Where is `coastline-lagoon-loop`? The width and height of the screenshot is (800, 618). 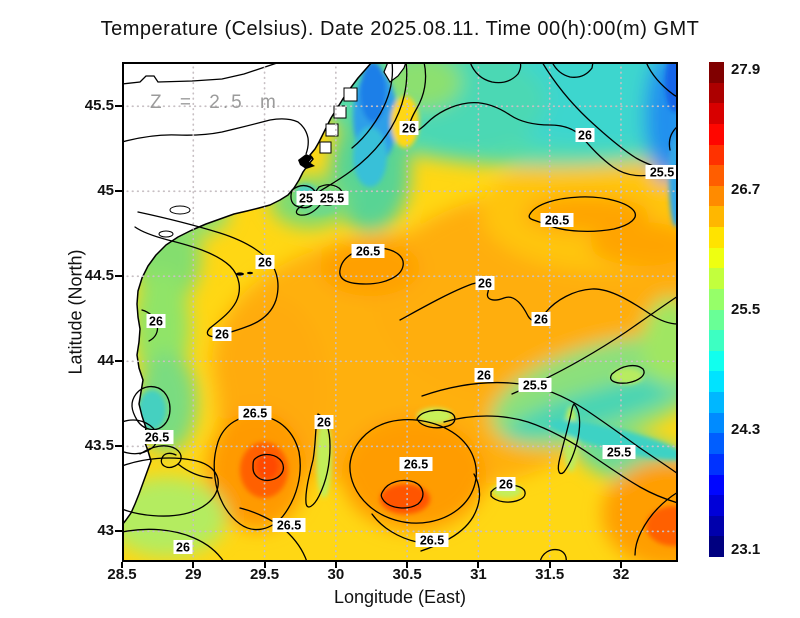
coastline-lagoon-loop is located at coordinates (215, 136).